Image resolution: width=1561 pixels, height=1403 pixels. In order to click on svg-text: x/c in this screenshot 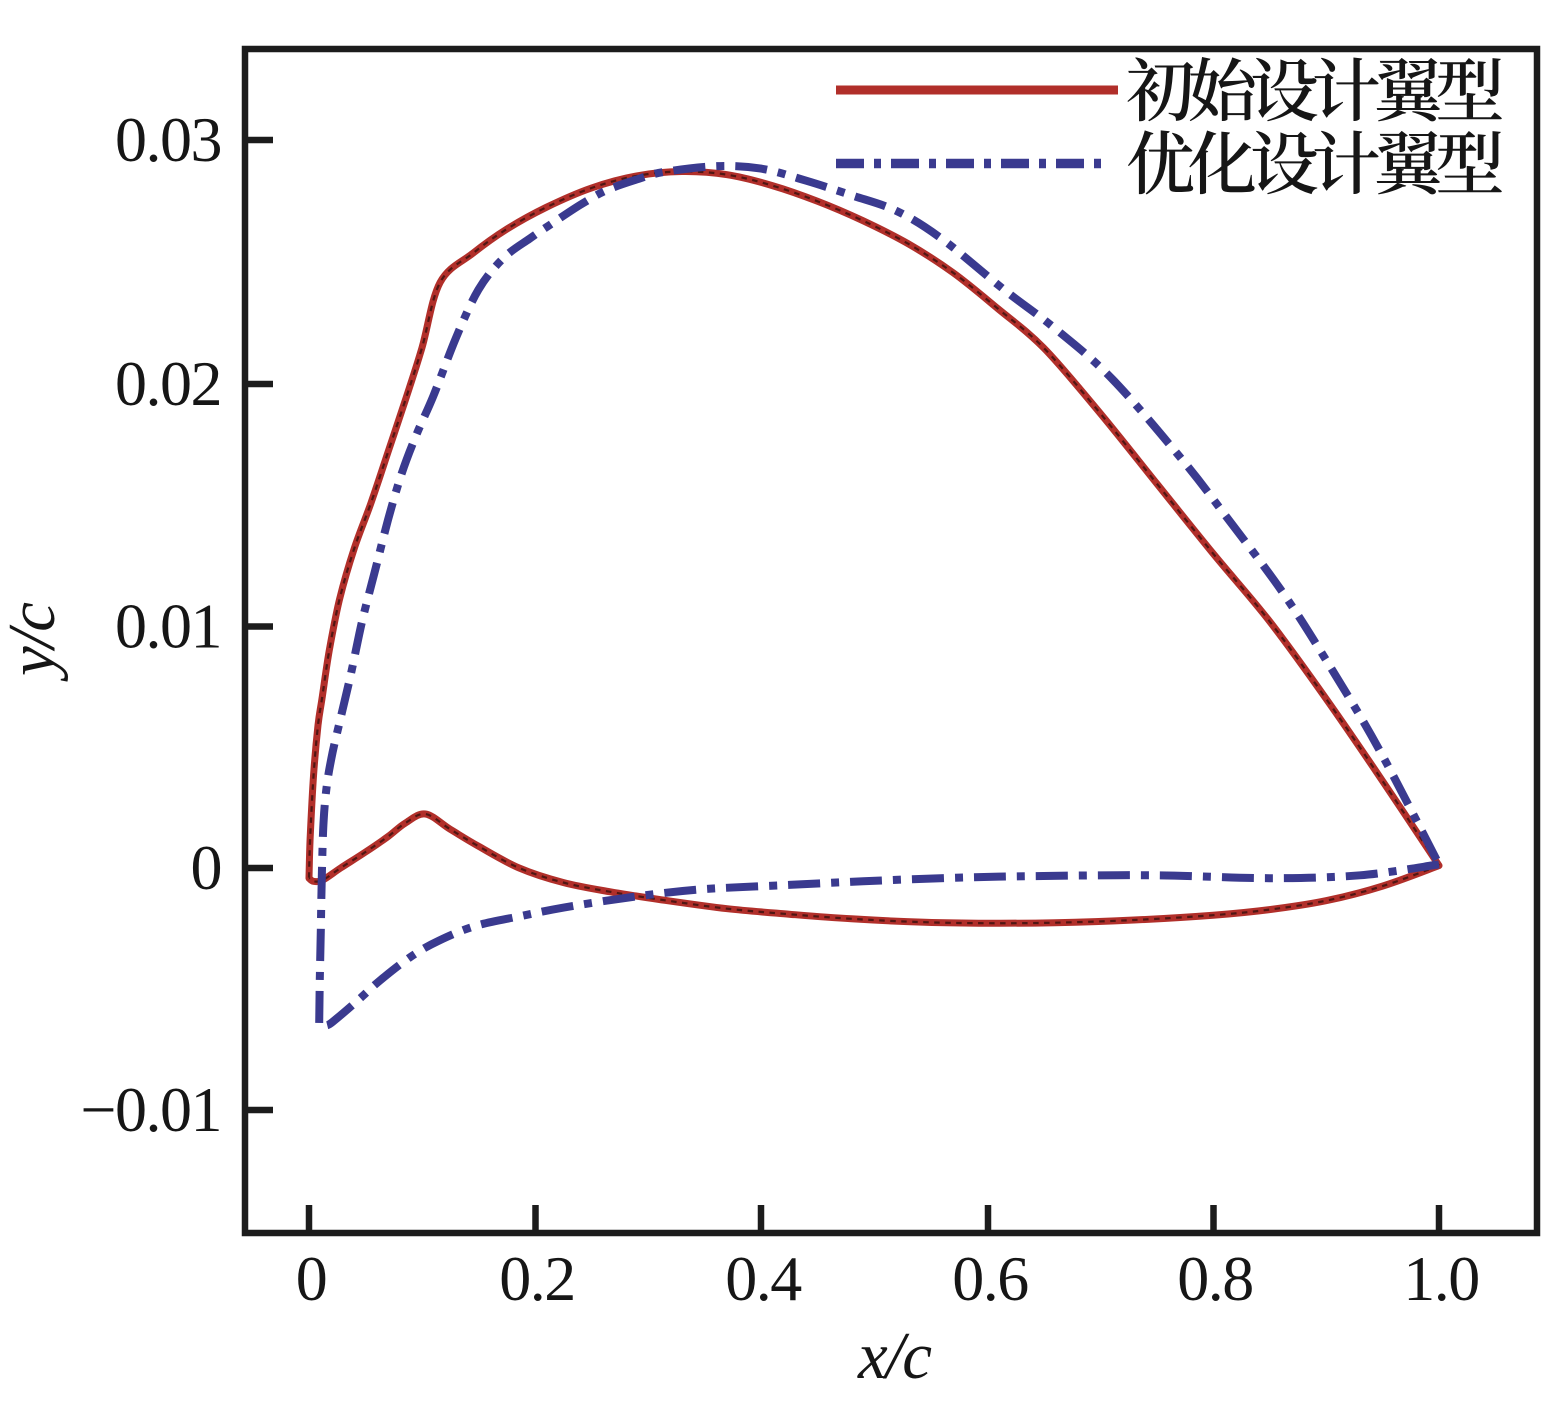, I will do `click(894, 1356)`.